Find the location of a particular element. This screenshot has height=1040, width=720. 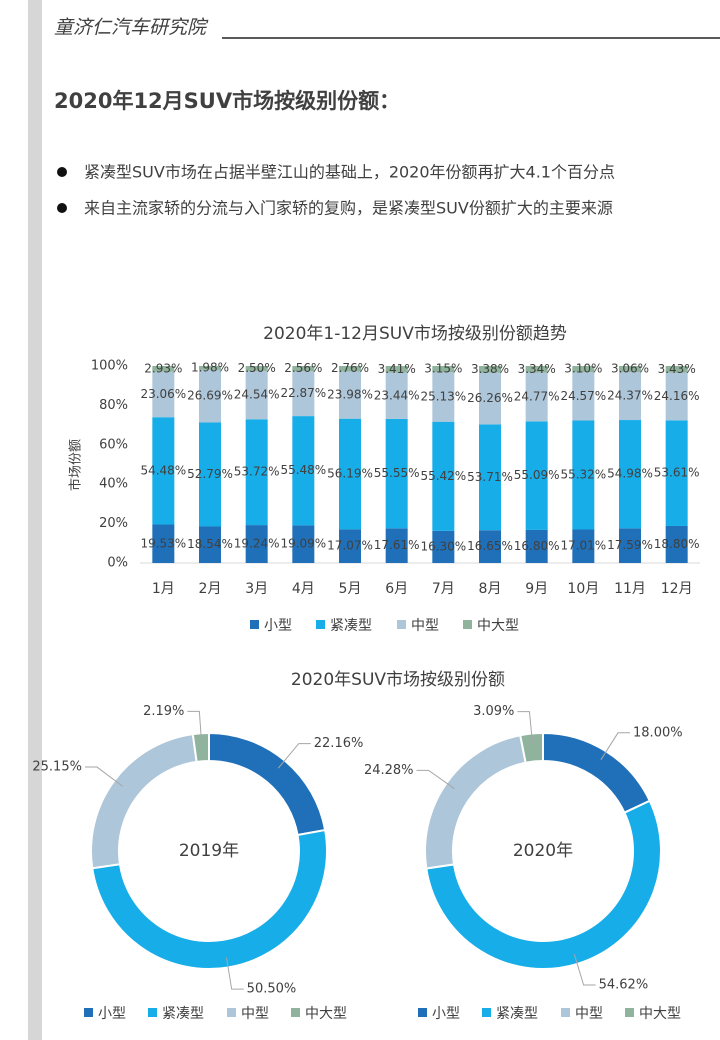

data-label: 16.30% is located at coordinates (443, 546).